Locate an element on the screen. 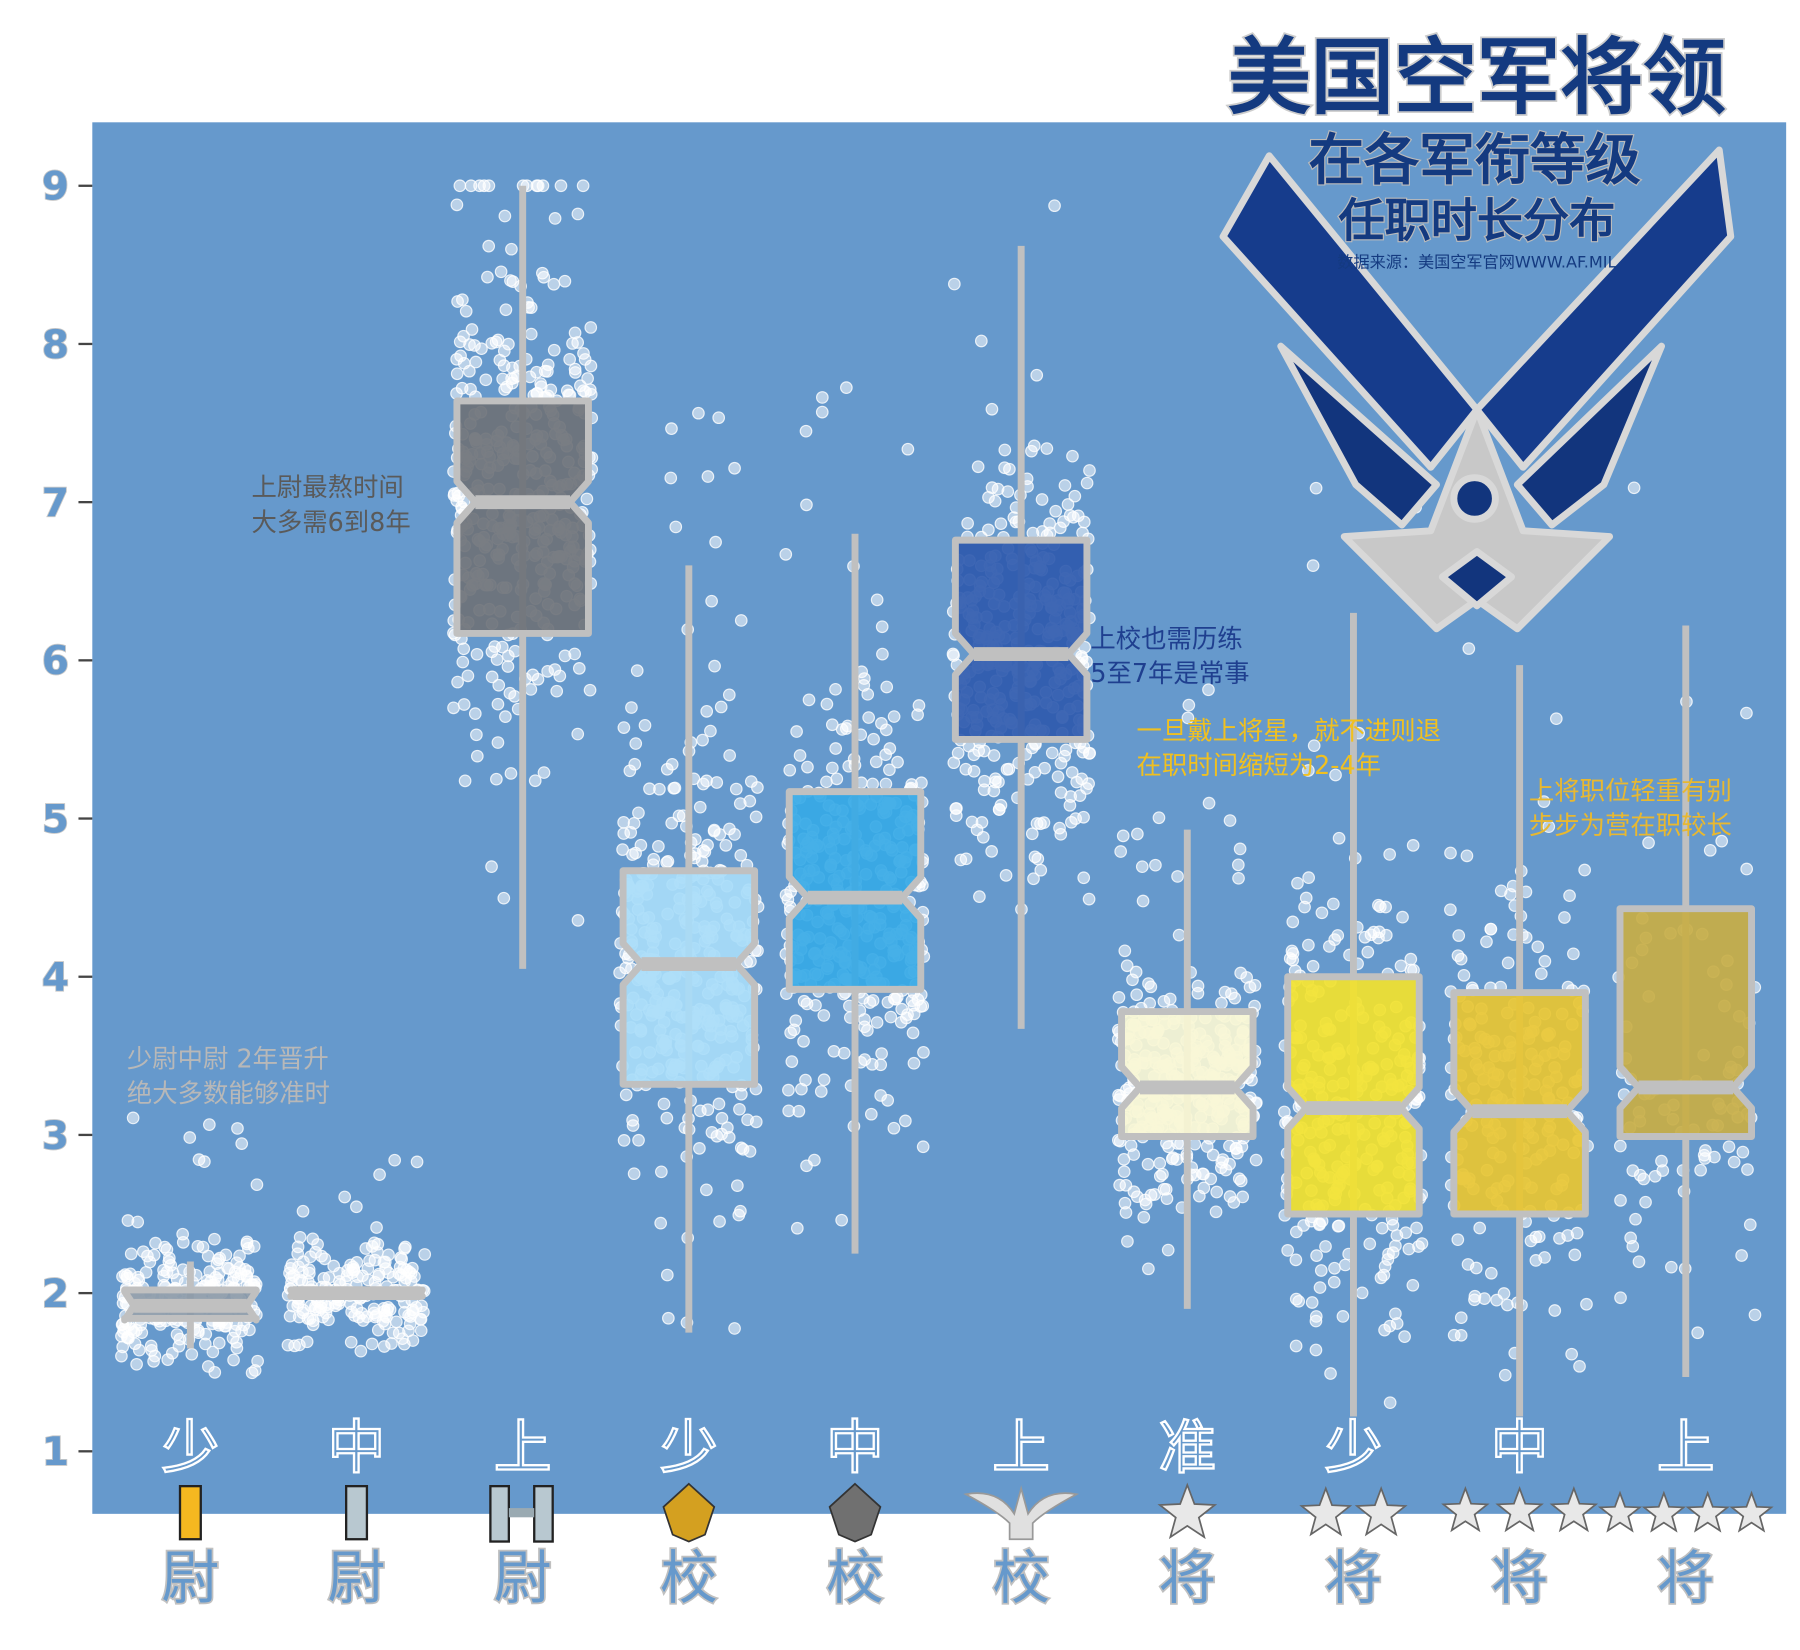 The width and height of the screenshot is (1800, 1650). y-tick-label: 1 is located at coordinates (55, 1452).